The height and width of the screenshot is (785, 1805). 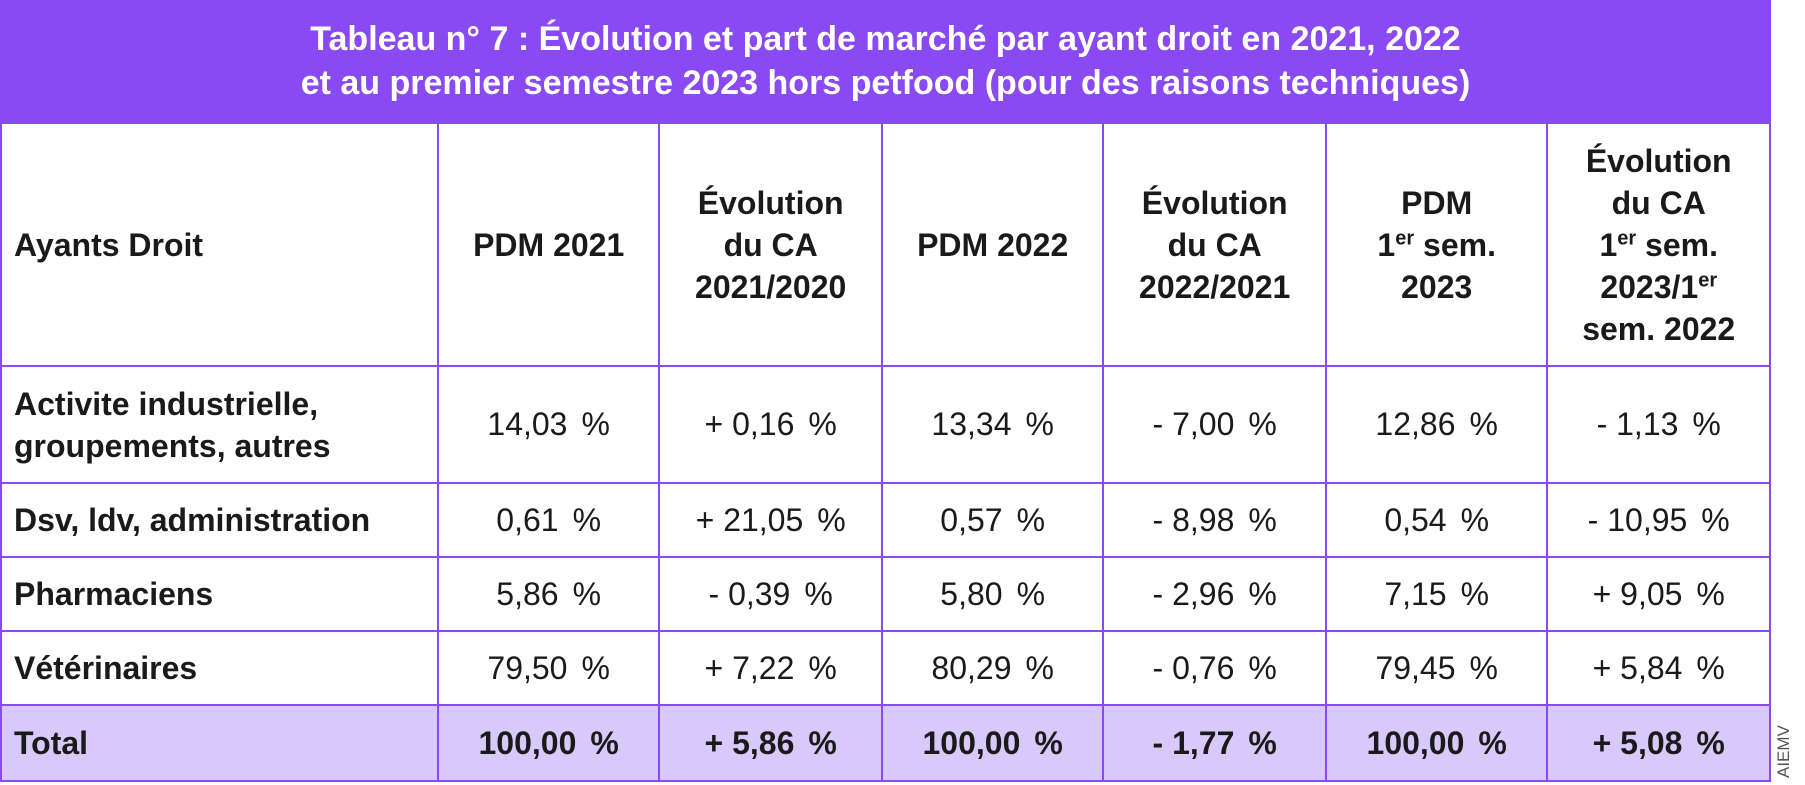 What do you see at coordinates (219, 594) in the screenshot?
I see `row-label: Pharmaciens` at bounding box center [219, 594].